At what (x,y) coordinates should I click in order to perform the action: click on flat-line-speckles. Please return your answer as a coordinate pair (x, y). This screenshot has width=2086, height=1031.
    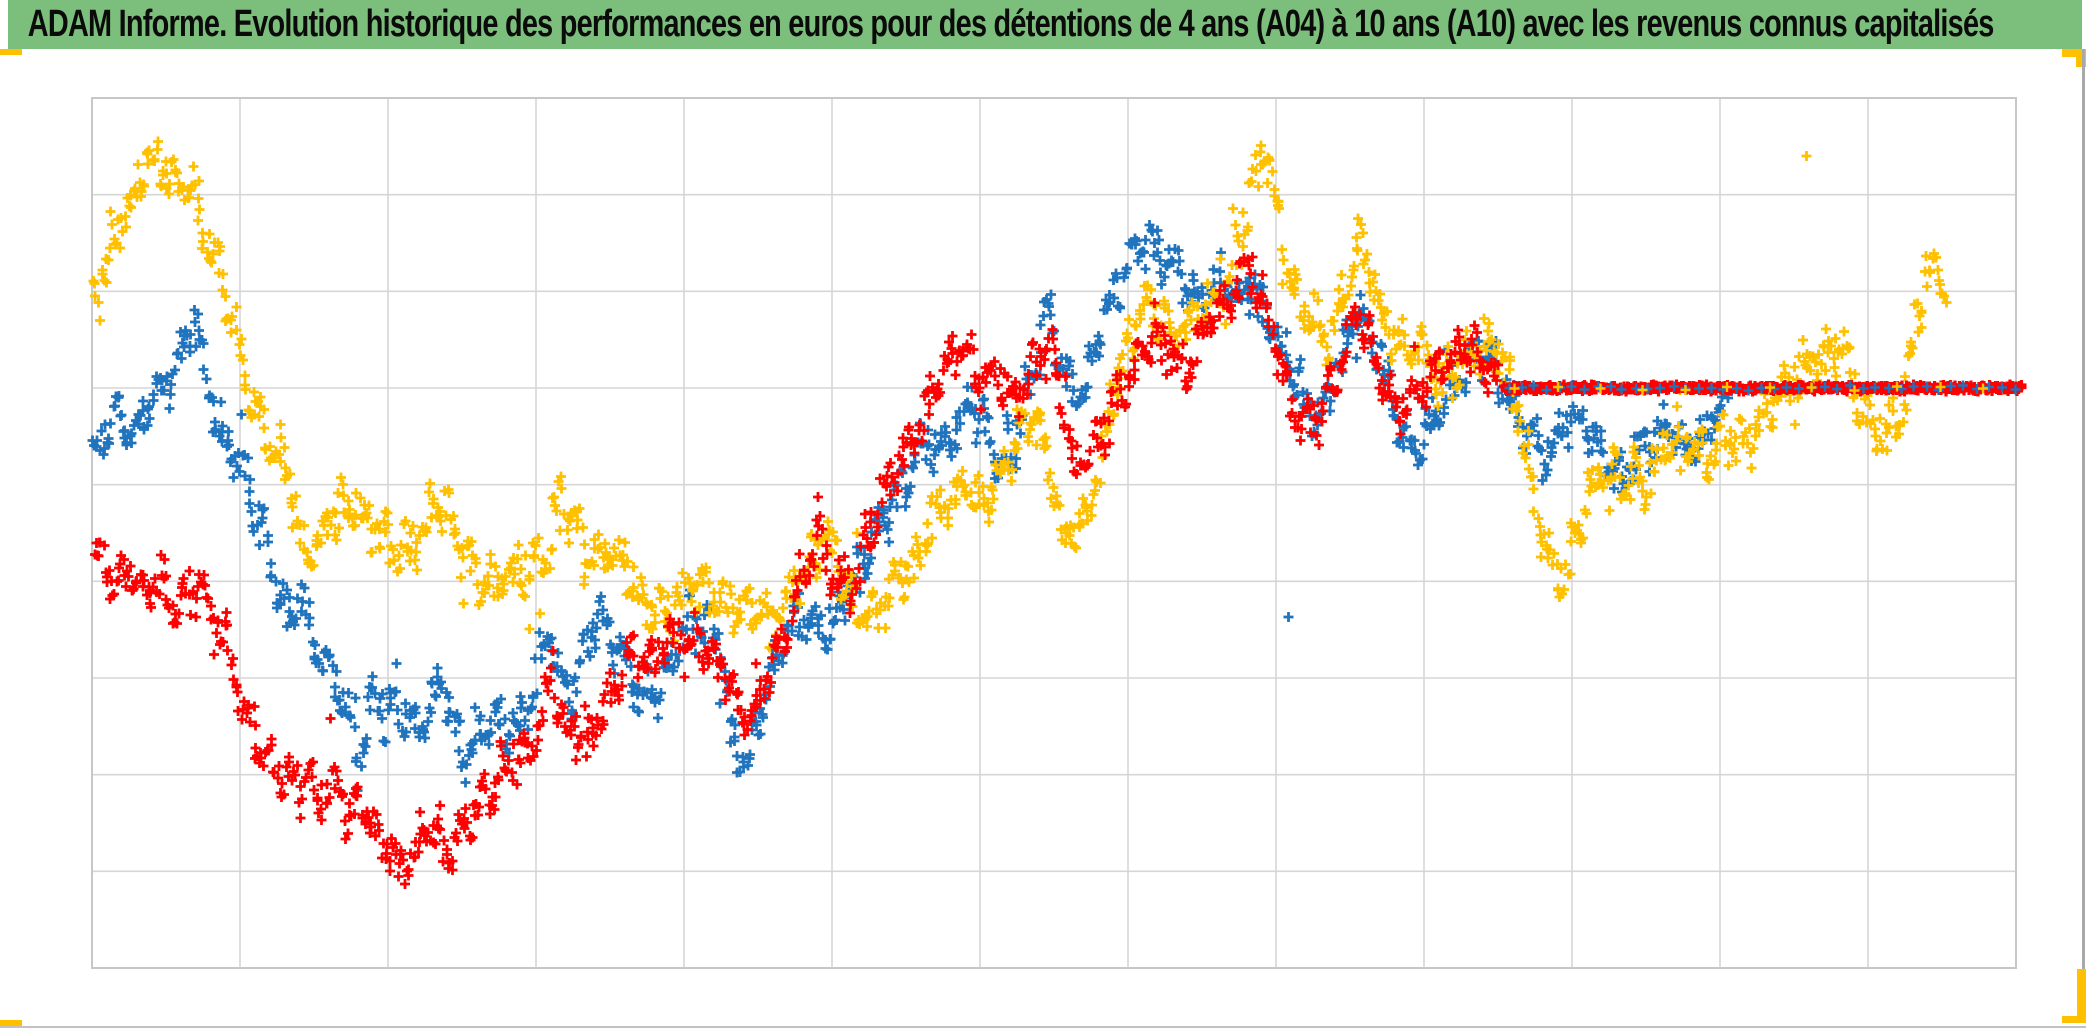
    Looking at the image, I should click on (1748, 388).